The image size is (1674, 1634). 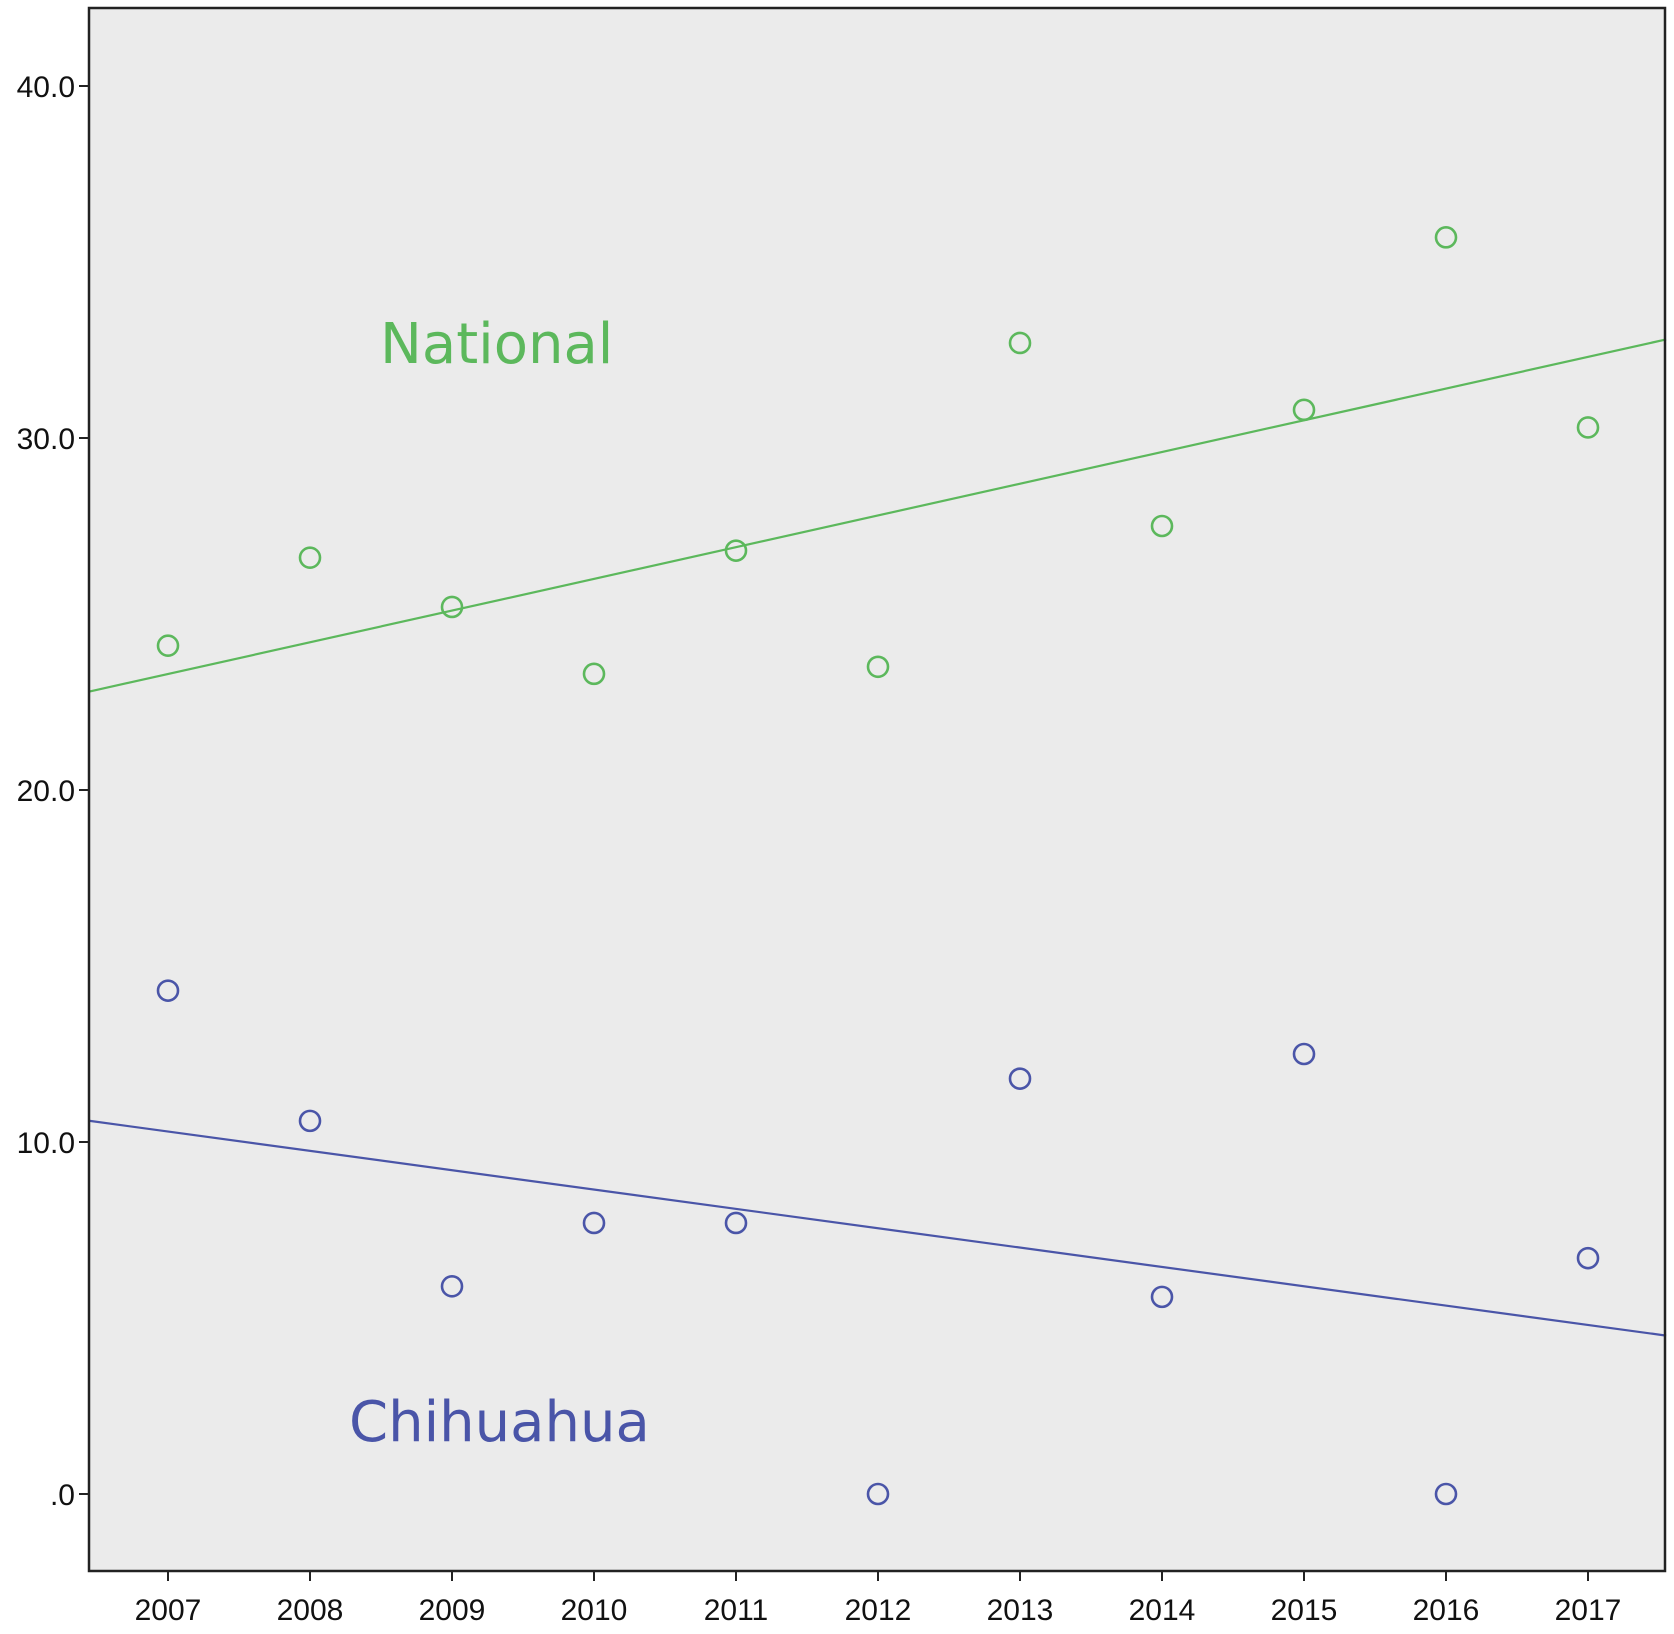 What do you see at coordinates (1588, 1610) in the screenshot?
I see `x-tick-label: 2017` at bounding box center [1588, 1610].